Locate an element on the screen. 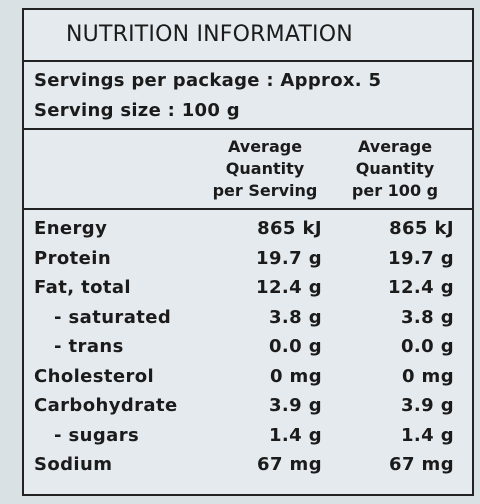  nutrient-name: Carbohydrate is located at coordinates (106, 405).